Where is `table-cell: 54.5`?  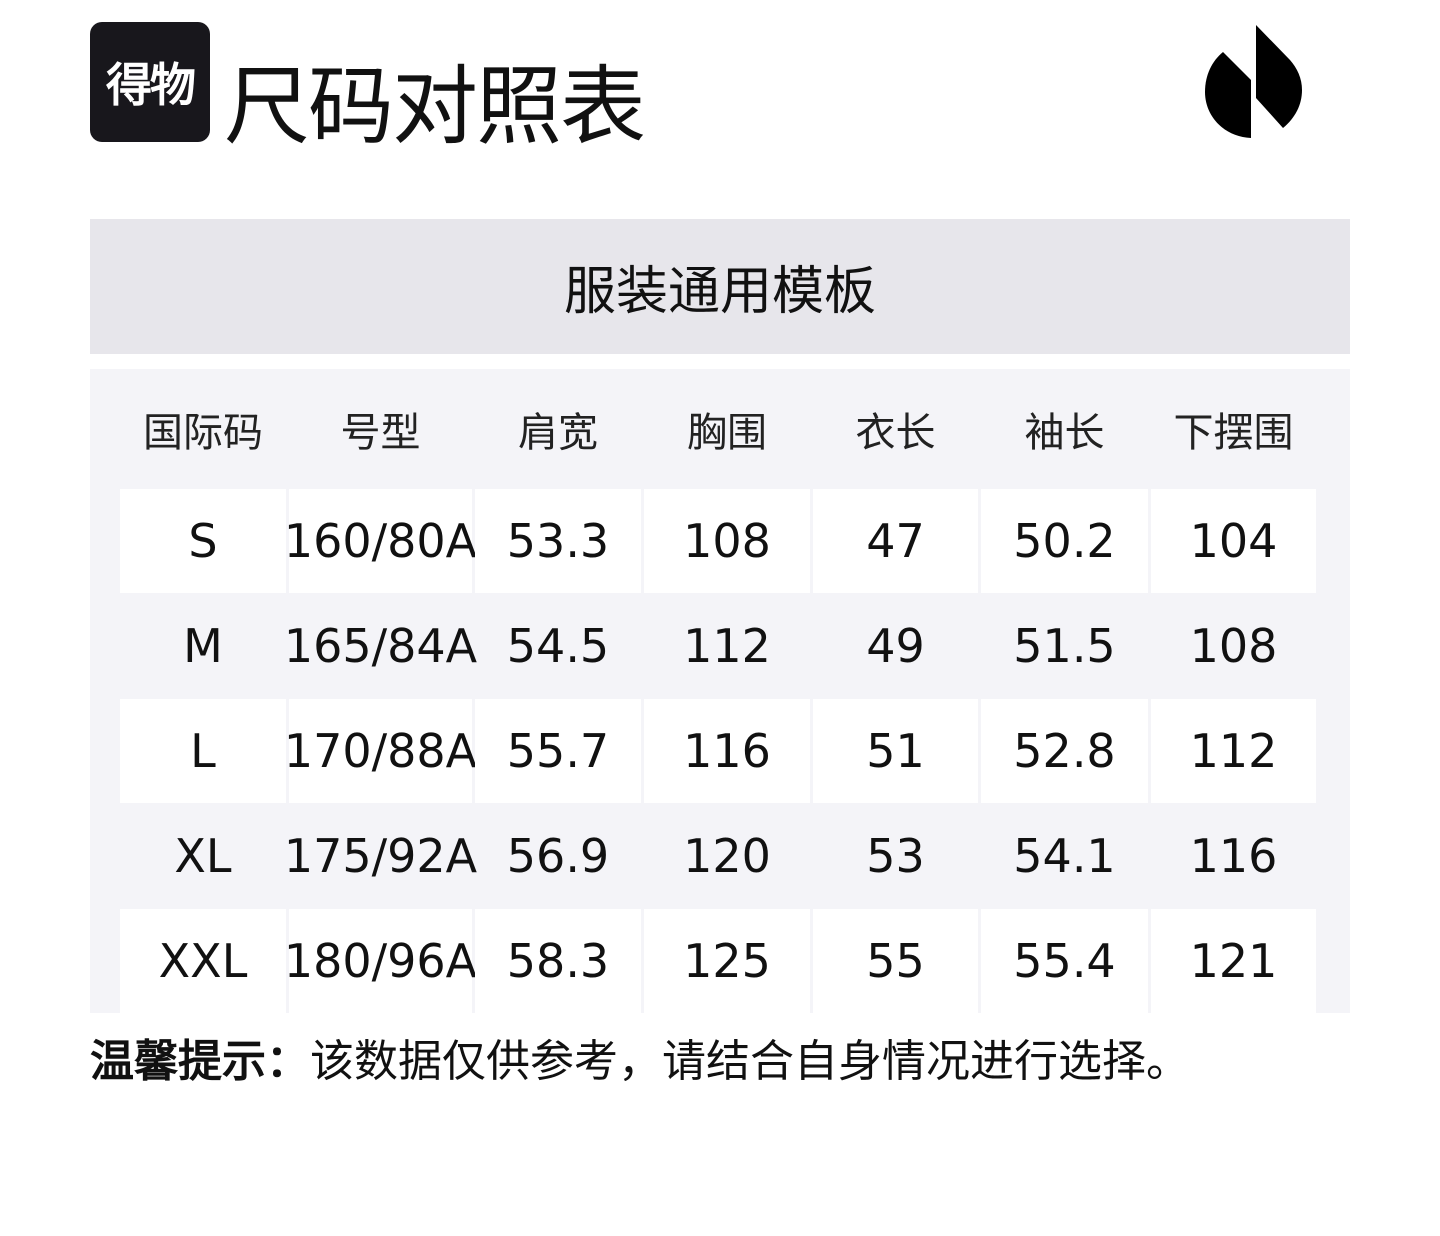
table-cell: 54.5 is located at coordinates (558, 646).